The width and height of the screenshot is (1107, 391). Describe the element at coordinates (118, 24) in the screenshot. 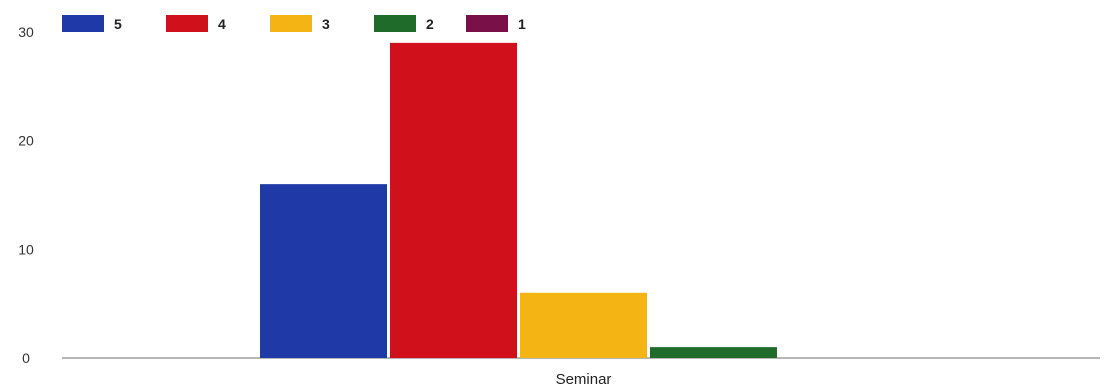

I see `legend-label-5: 5` at that location.